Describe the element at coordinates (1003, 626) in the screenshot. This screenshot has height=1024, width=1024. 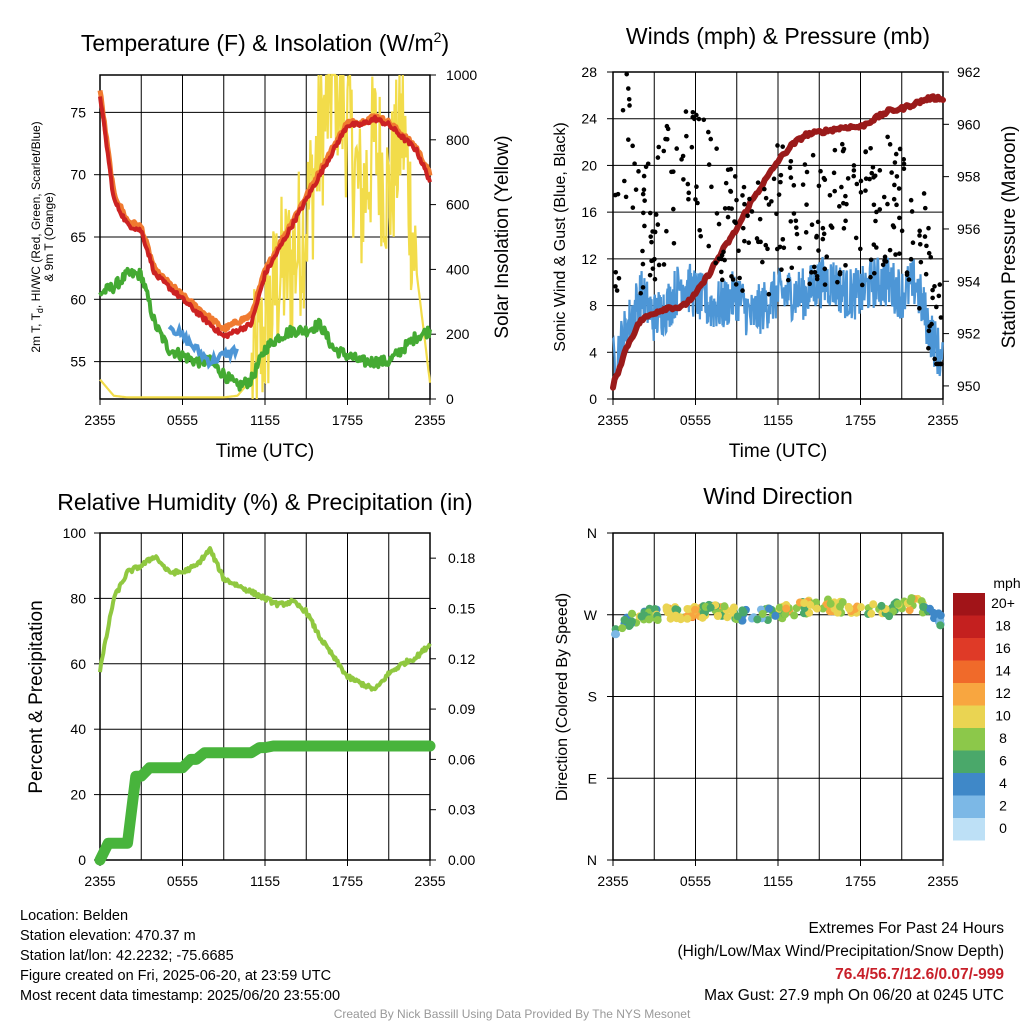
I see `colorbar-label: 18` at that location.